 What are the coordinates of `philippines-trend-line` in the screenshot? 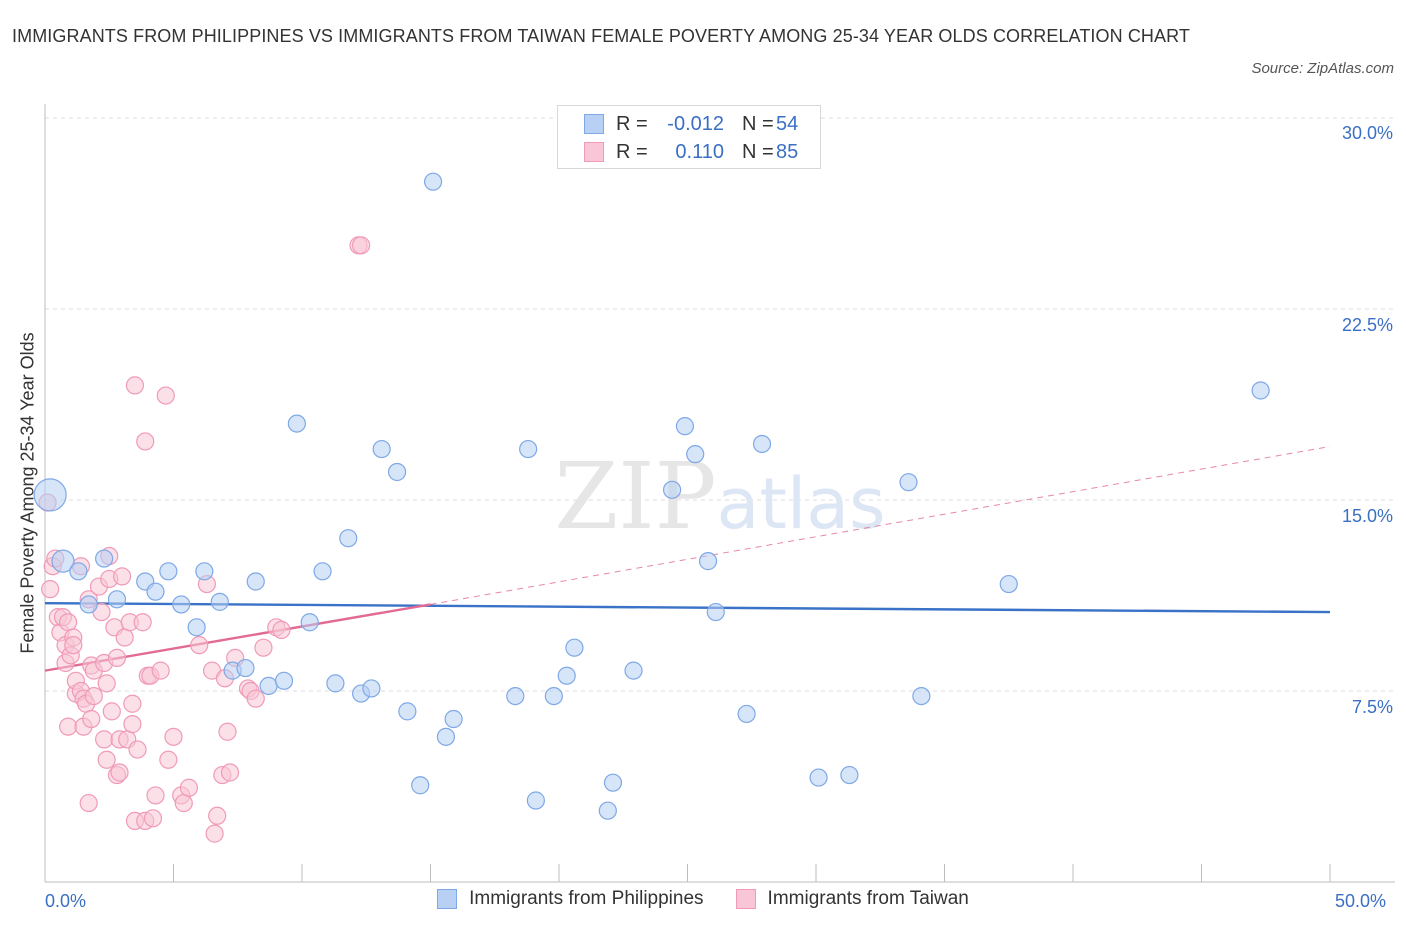 It's located at (687, 607).